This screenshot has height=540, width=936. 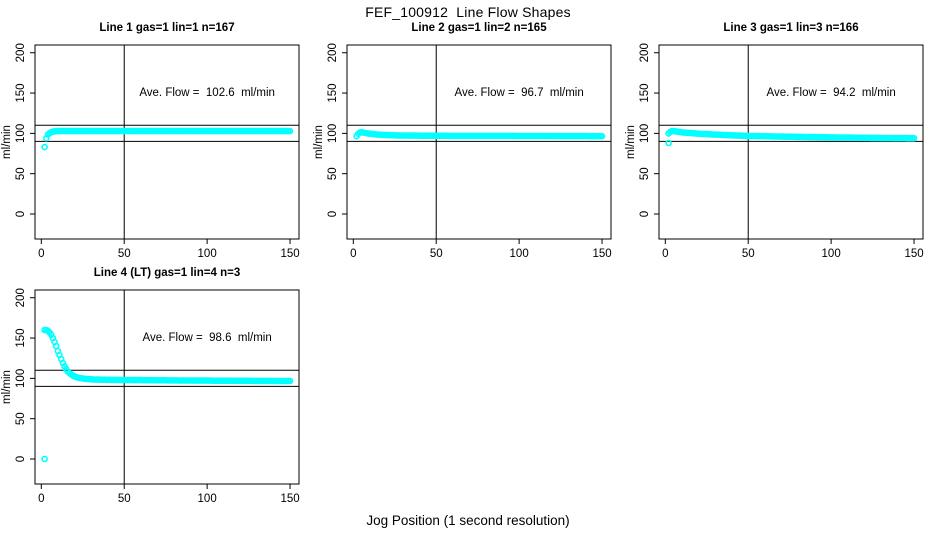 What do you see at coordinates (468, 12) in the screenshot?
I see `page-title: FEF_100912 Line Flow Shapes` at bounding box center [468, 12].